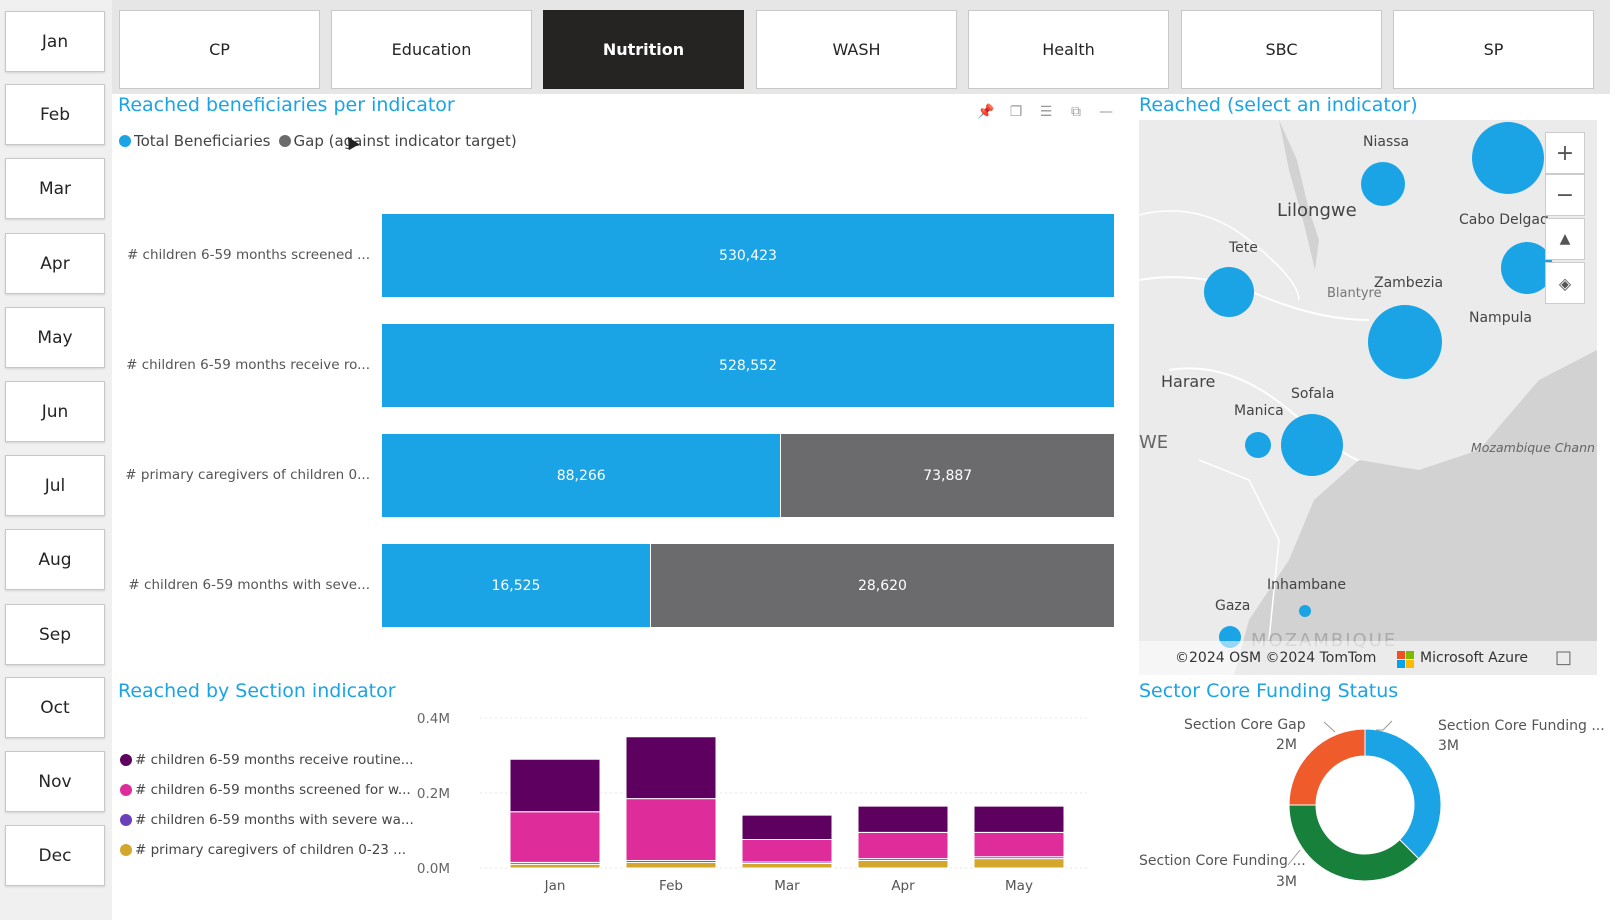 The image size is (1619, 920). I want to click on map-bubble-manica, so click(1258, 445).